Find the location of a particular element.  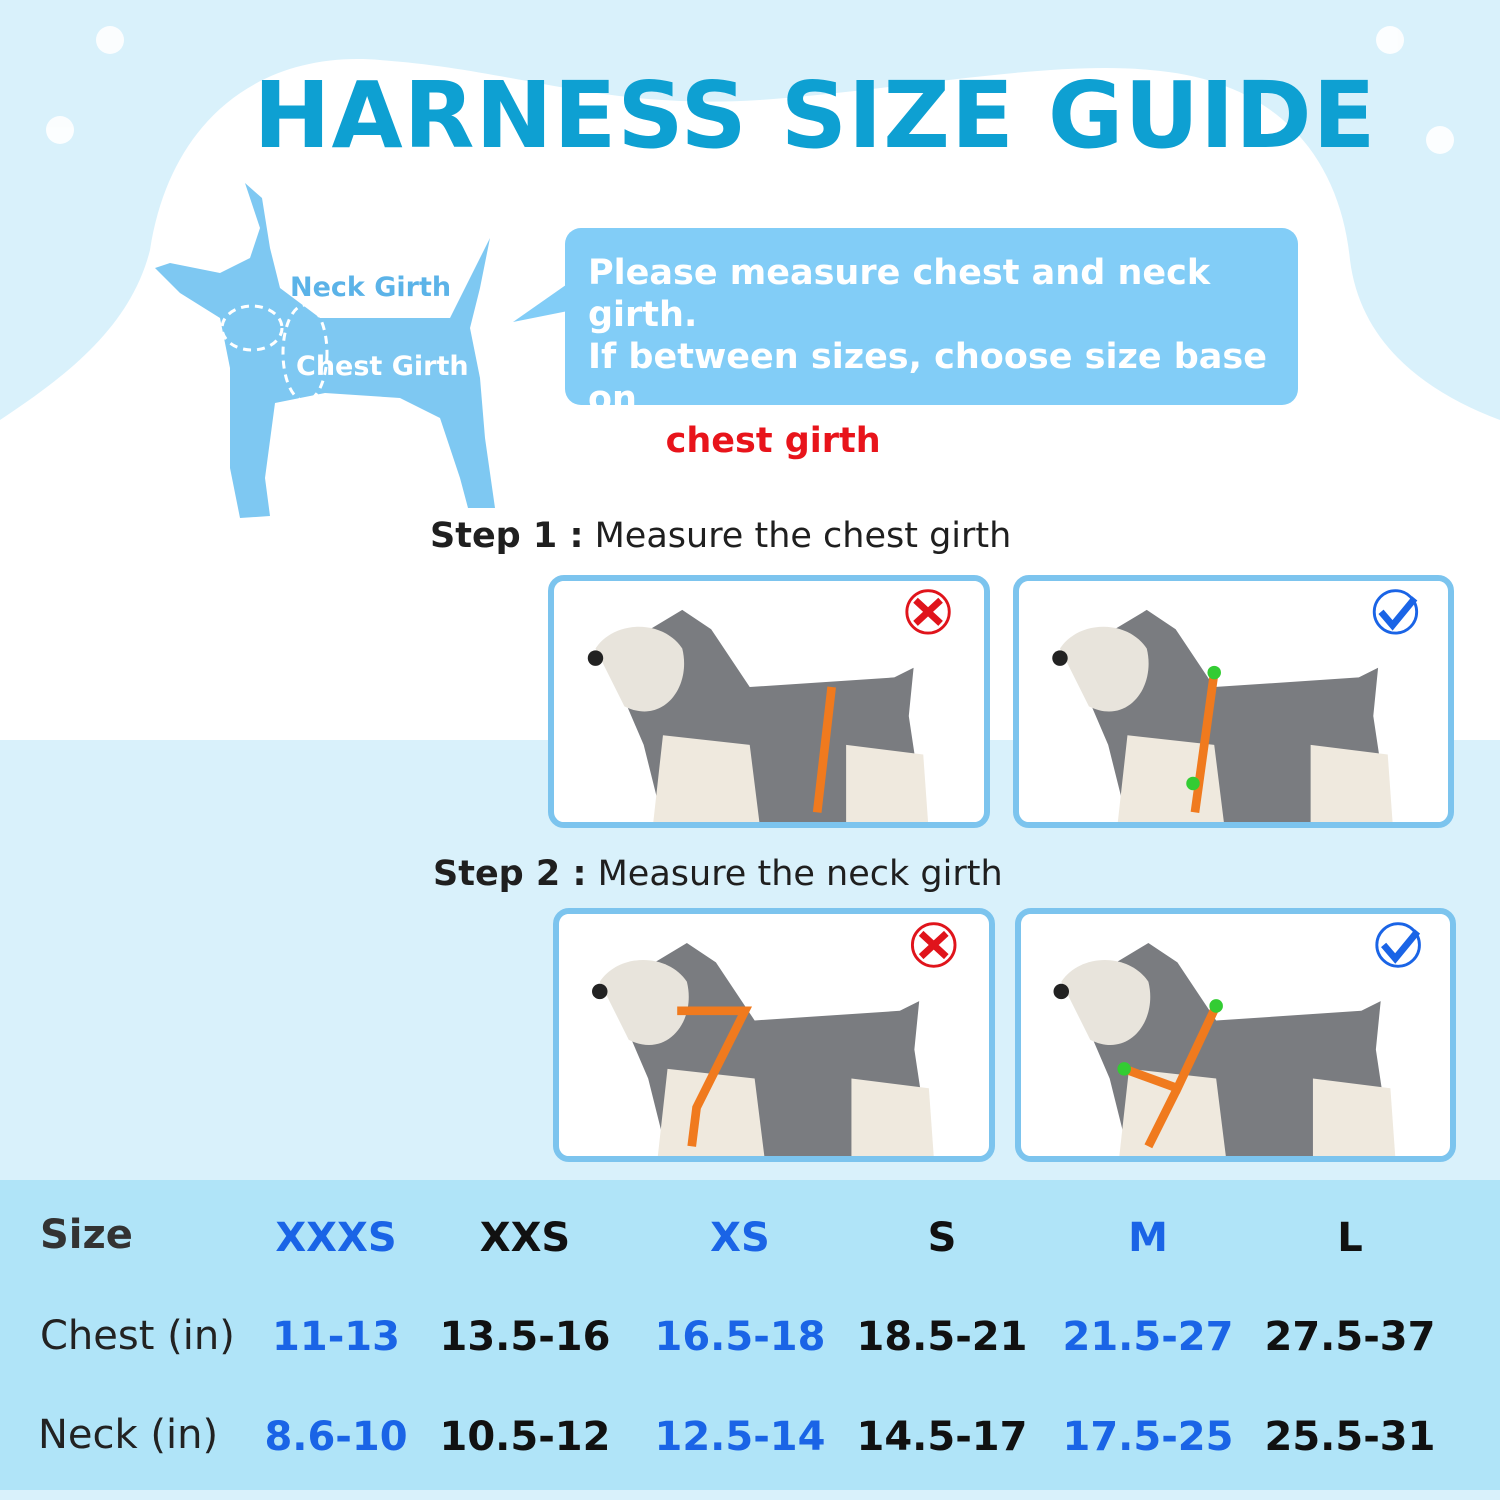

step-2-heading: Step 2 : Measure the neck girth is located at coordinates (718, 874).